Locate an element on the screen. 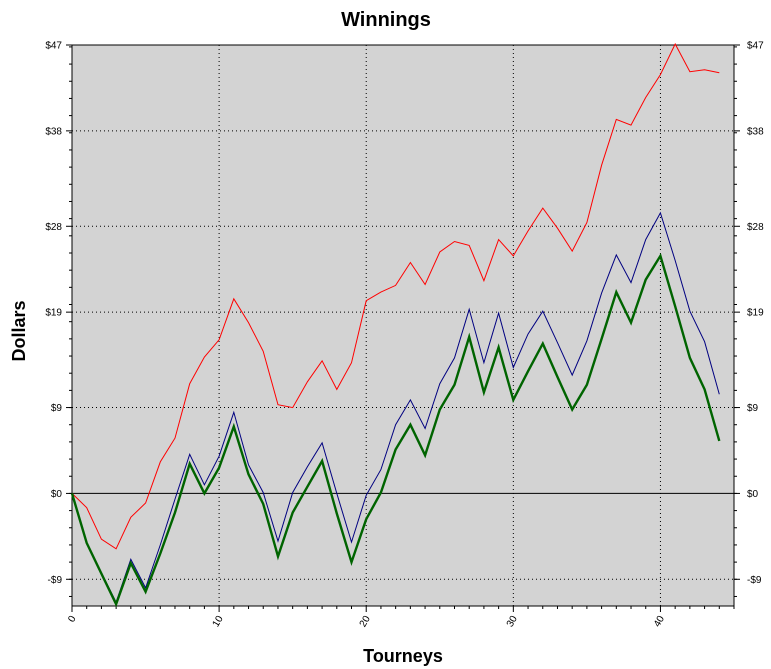 The width and height of the screenshot is (771, 669). y-tick-label-right: $47 is located at coordinates (755, 46).